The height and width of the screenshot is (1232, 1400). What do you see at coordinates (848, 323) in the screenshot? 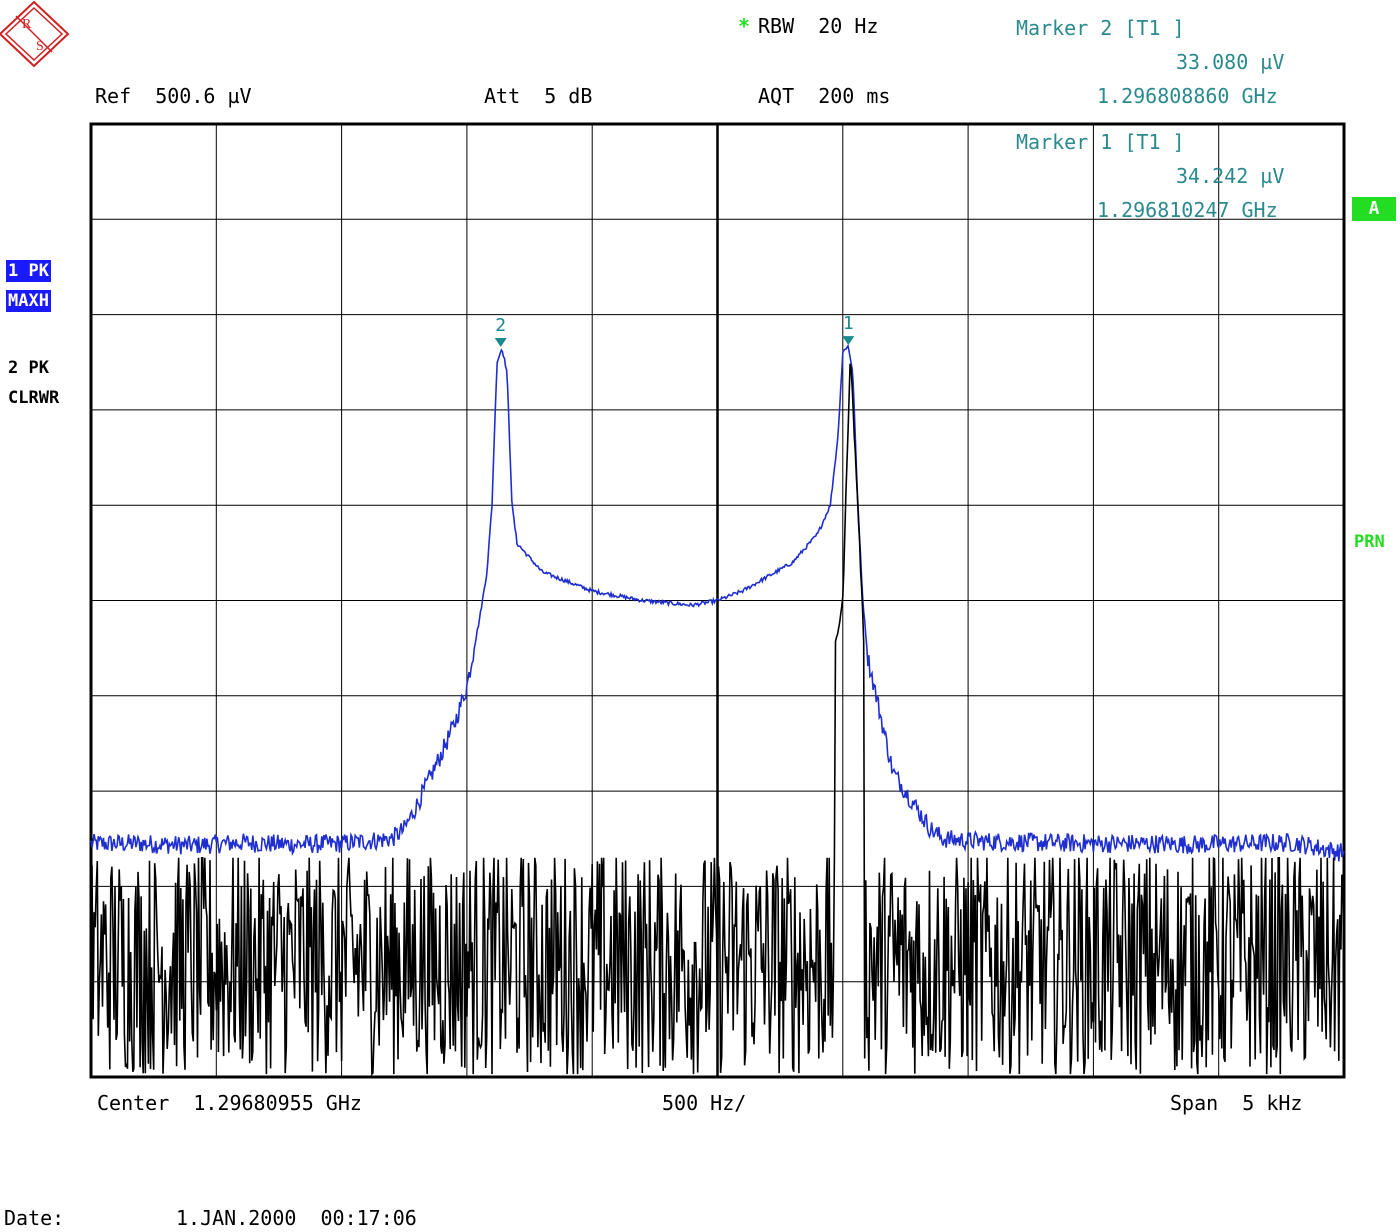
I see `marker-1-number: 1` at bounding box center [848, 323].